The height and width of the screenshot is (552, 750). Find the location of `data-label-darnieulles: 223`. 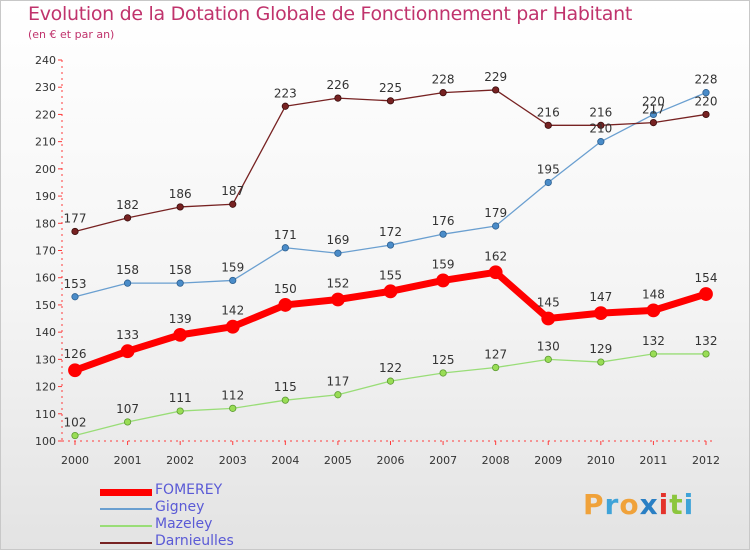

data-label-darnieulles: 223 is located at coordinates (285, 93).